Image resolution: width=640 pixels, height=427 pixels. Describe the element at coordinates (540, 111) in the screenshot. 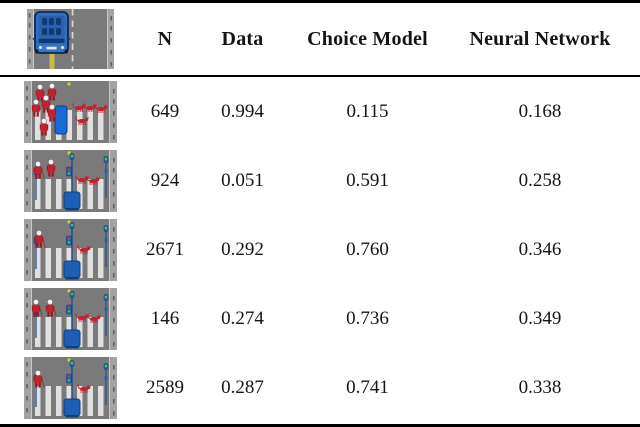

I see `cell-neural-network: 0.168` at that location.